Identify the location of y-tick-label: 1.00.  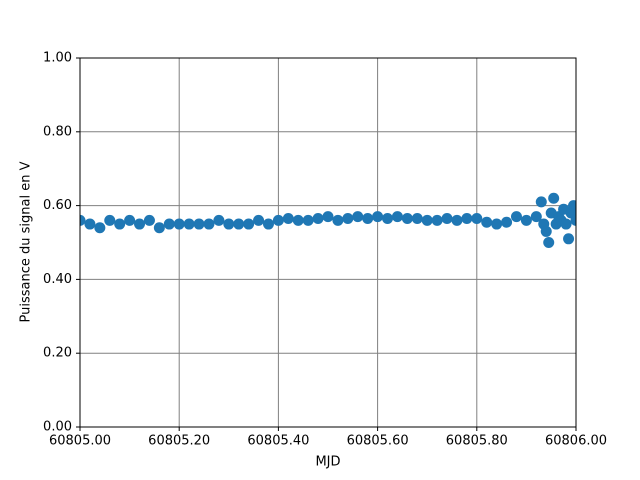
(57, 58).